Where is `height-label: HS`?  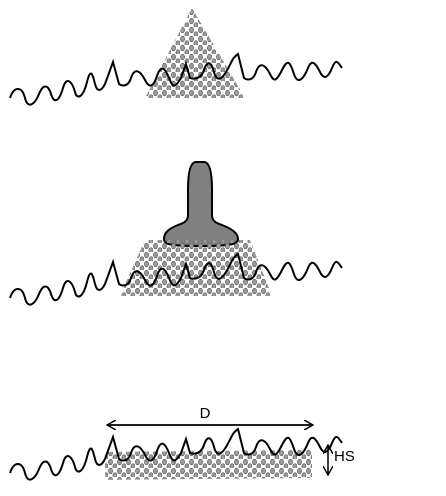
height-label: HS is located at coordinates (344, 456).